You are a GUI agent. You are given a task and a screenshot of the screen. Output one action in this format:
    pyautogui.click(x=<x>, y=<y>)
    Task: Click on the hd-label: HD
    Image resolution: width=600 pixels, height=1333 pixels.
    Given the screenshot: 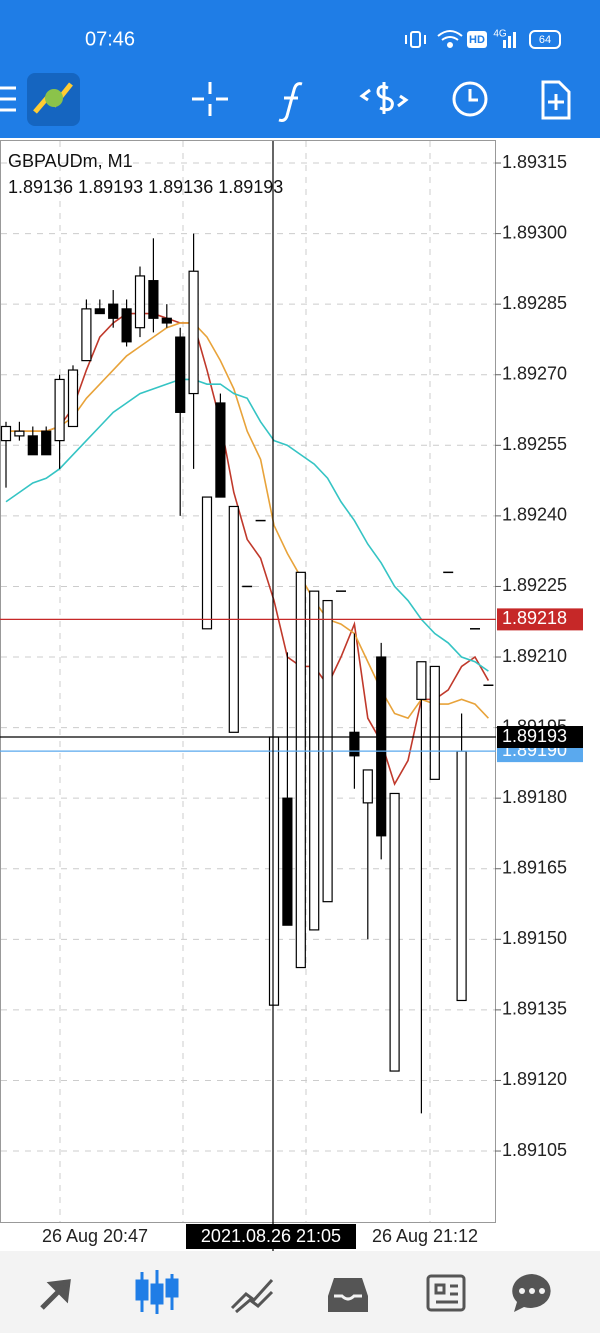 What is the action you would take?
    pyautogui.click(x=477, y=40)
    